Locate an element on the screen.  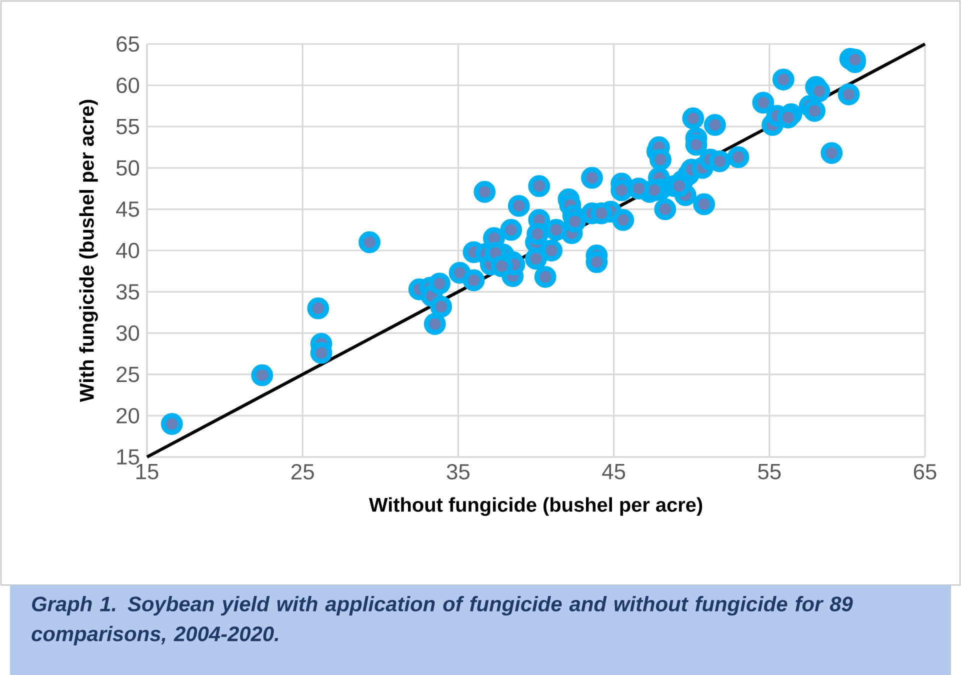
y-tick-label: 25 is located at coordinates (128, 374).